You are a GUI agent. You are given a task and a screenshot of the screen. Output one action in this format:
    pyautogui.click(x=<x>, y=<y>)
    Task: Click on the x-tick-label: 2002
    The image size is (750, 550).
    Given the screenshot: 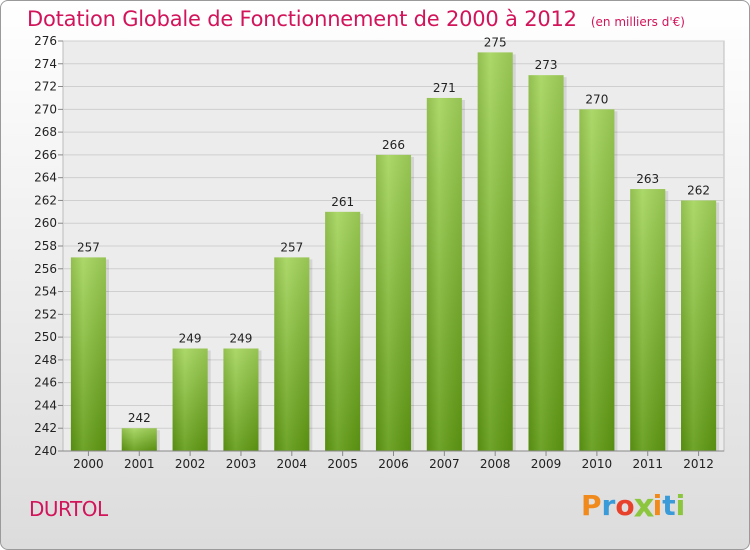 What is the action you would take?
    pyautogui.click(x=190, y=464)
    